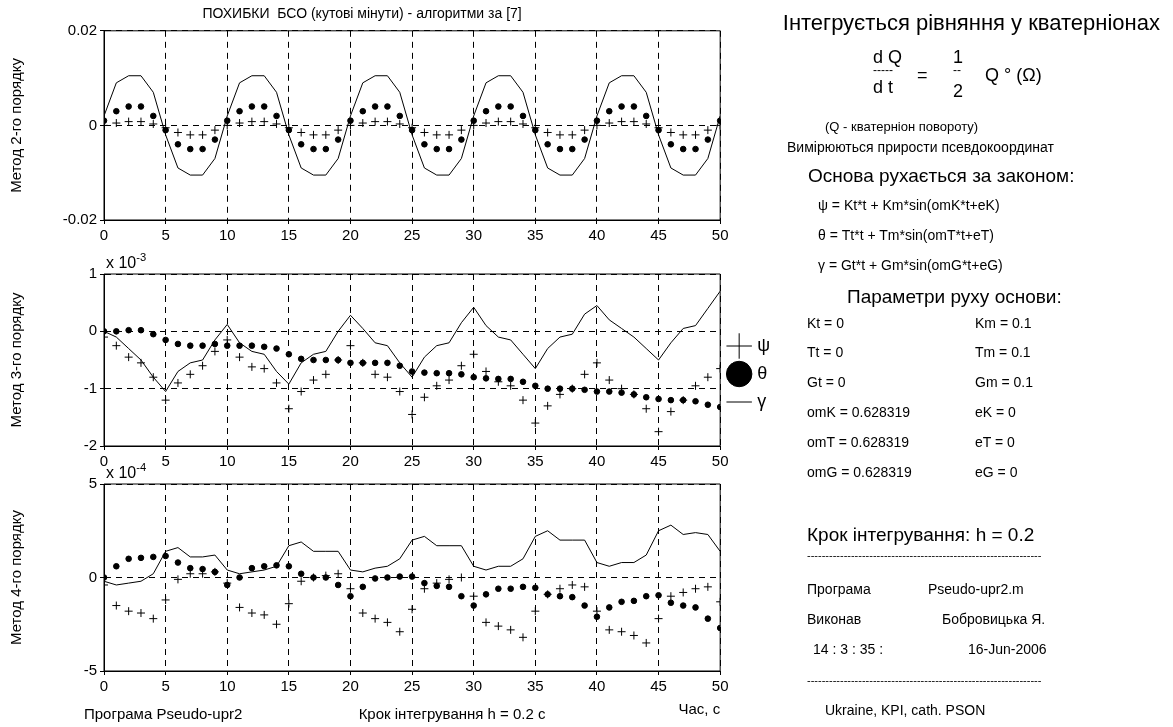 The image size is (1173, 727). Describe the element at coordinates (996, 472) in the screenshot. I see `text: eG = 0` at that location.